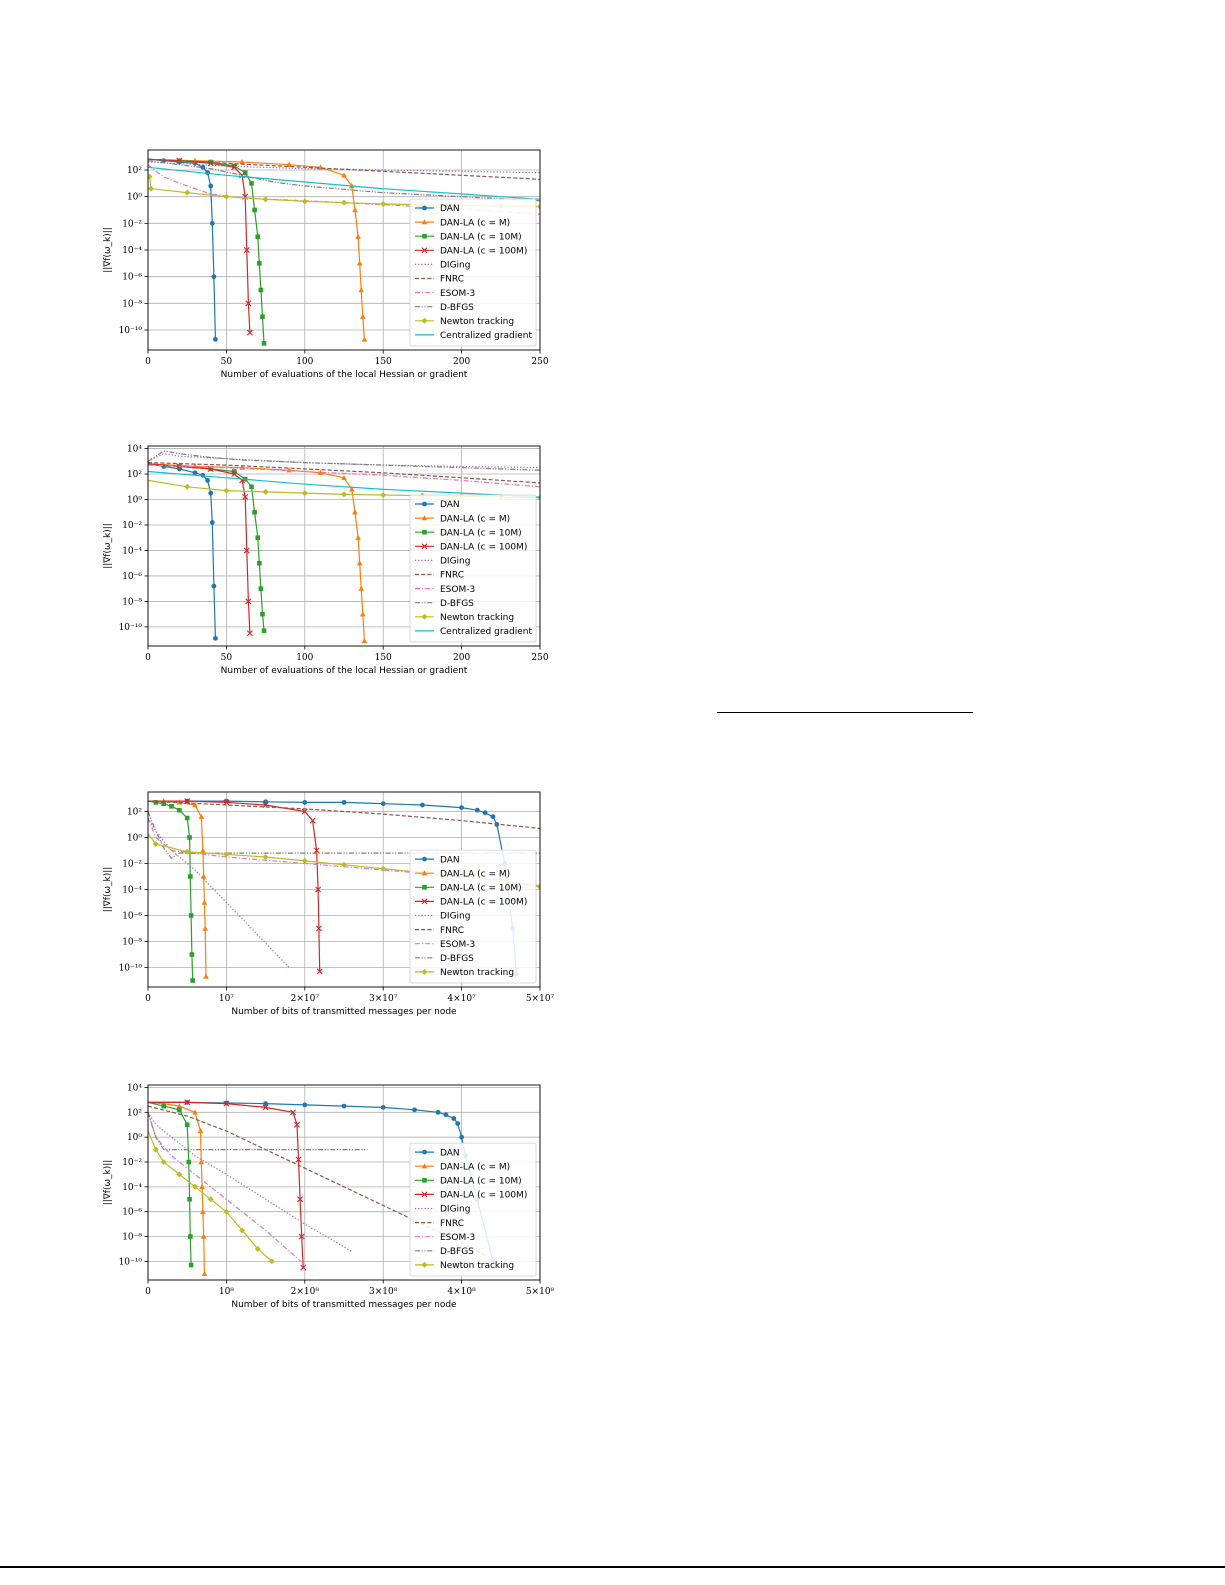 This screenshot has width=1225, height=1585. What do you see at coordinates (461, 1292) in the screenshot?
I see `x-tick-label: 4×10⁸` at bounding box center [461, 1292].